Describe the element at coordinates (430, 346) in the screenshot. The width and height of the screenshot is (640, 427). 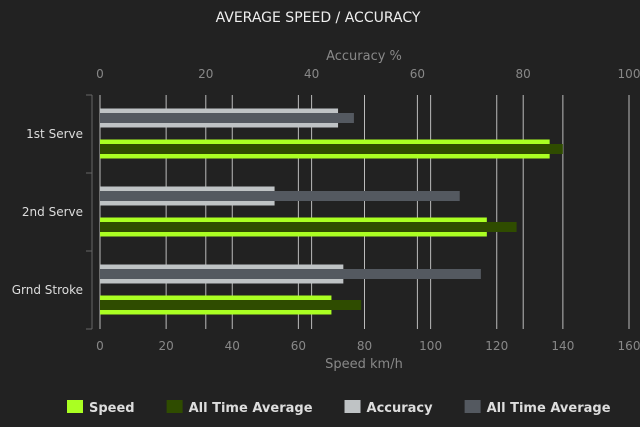
I see `bottom-tick-label: 100` at that location.